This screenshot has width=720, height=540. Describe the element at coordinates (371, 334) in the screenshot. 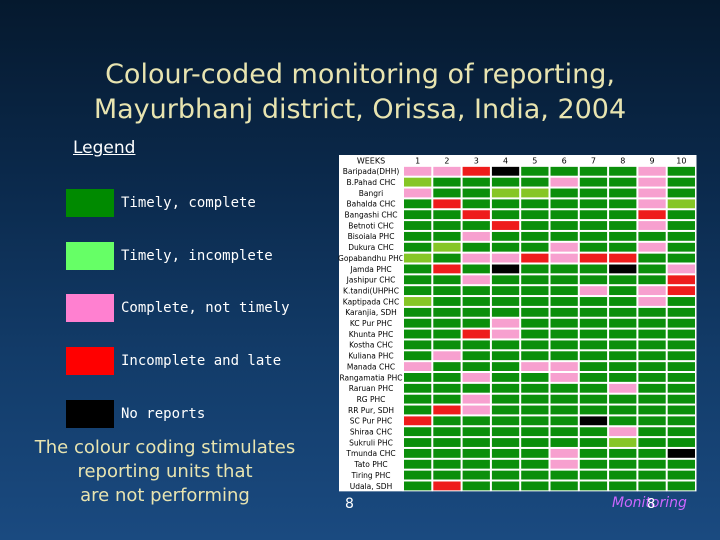

I see `facility-label: Khunta PHC` at that location.